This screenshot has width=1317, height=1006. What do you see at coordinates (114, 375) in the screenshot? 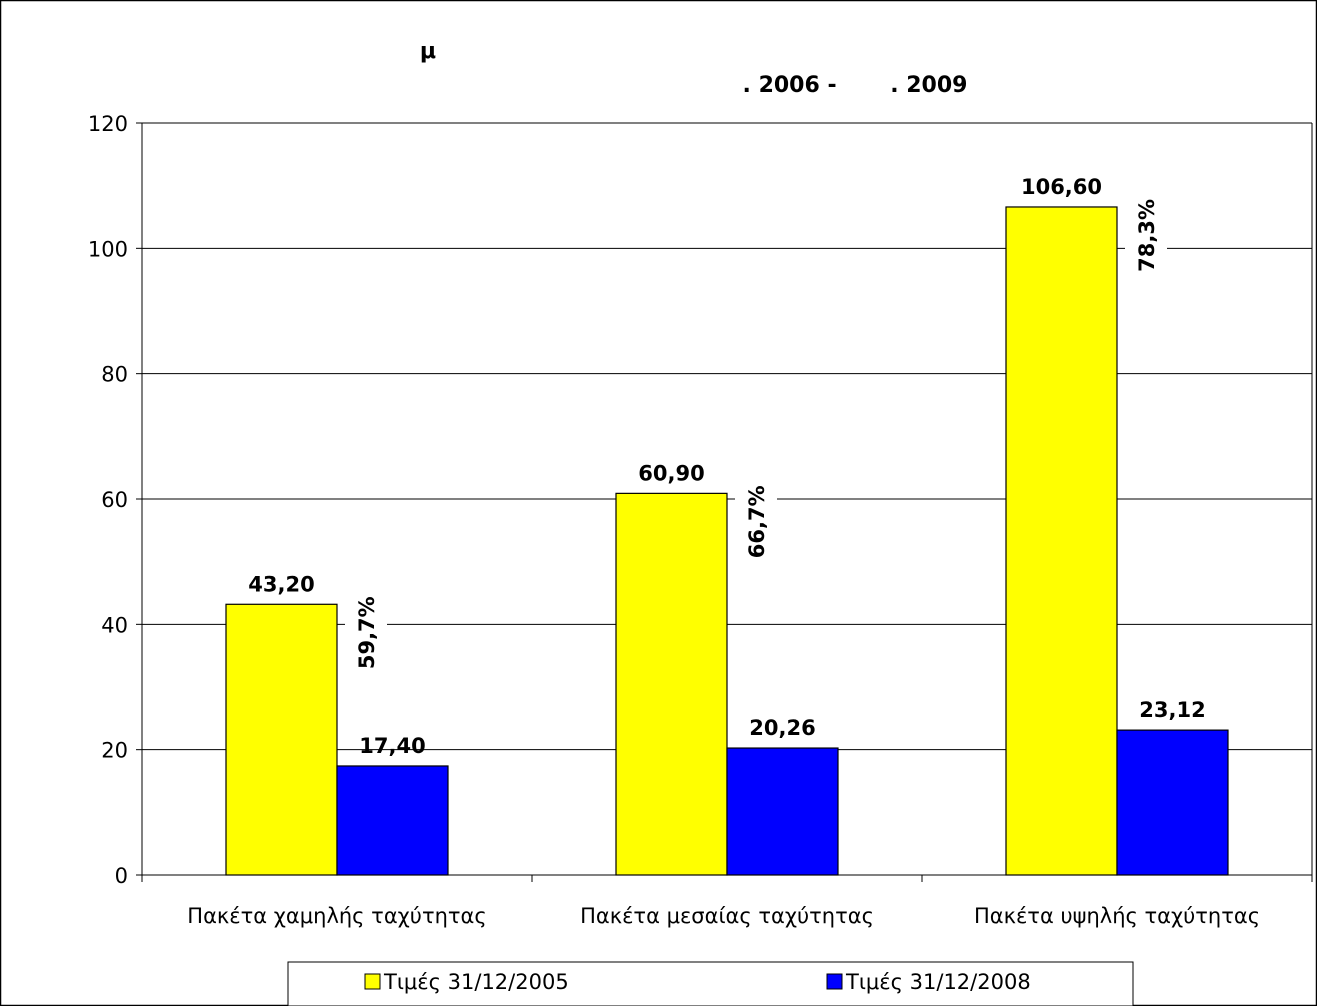
I see `y-tick-label: 80` at bounding box center [114, 375].